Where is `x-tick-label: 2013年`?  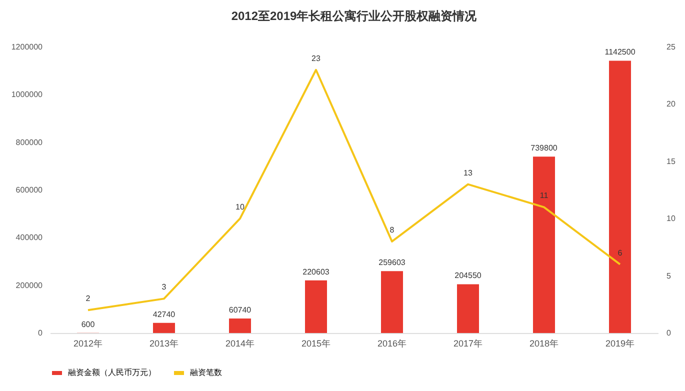
x-tick-label: 2013年 is located at coordinates (164, 343).